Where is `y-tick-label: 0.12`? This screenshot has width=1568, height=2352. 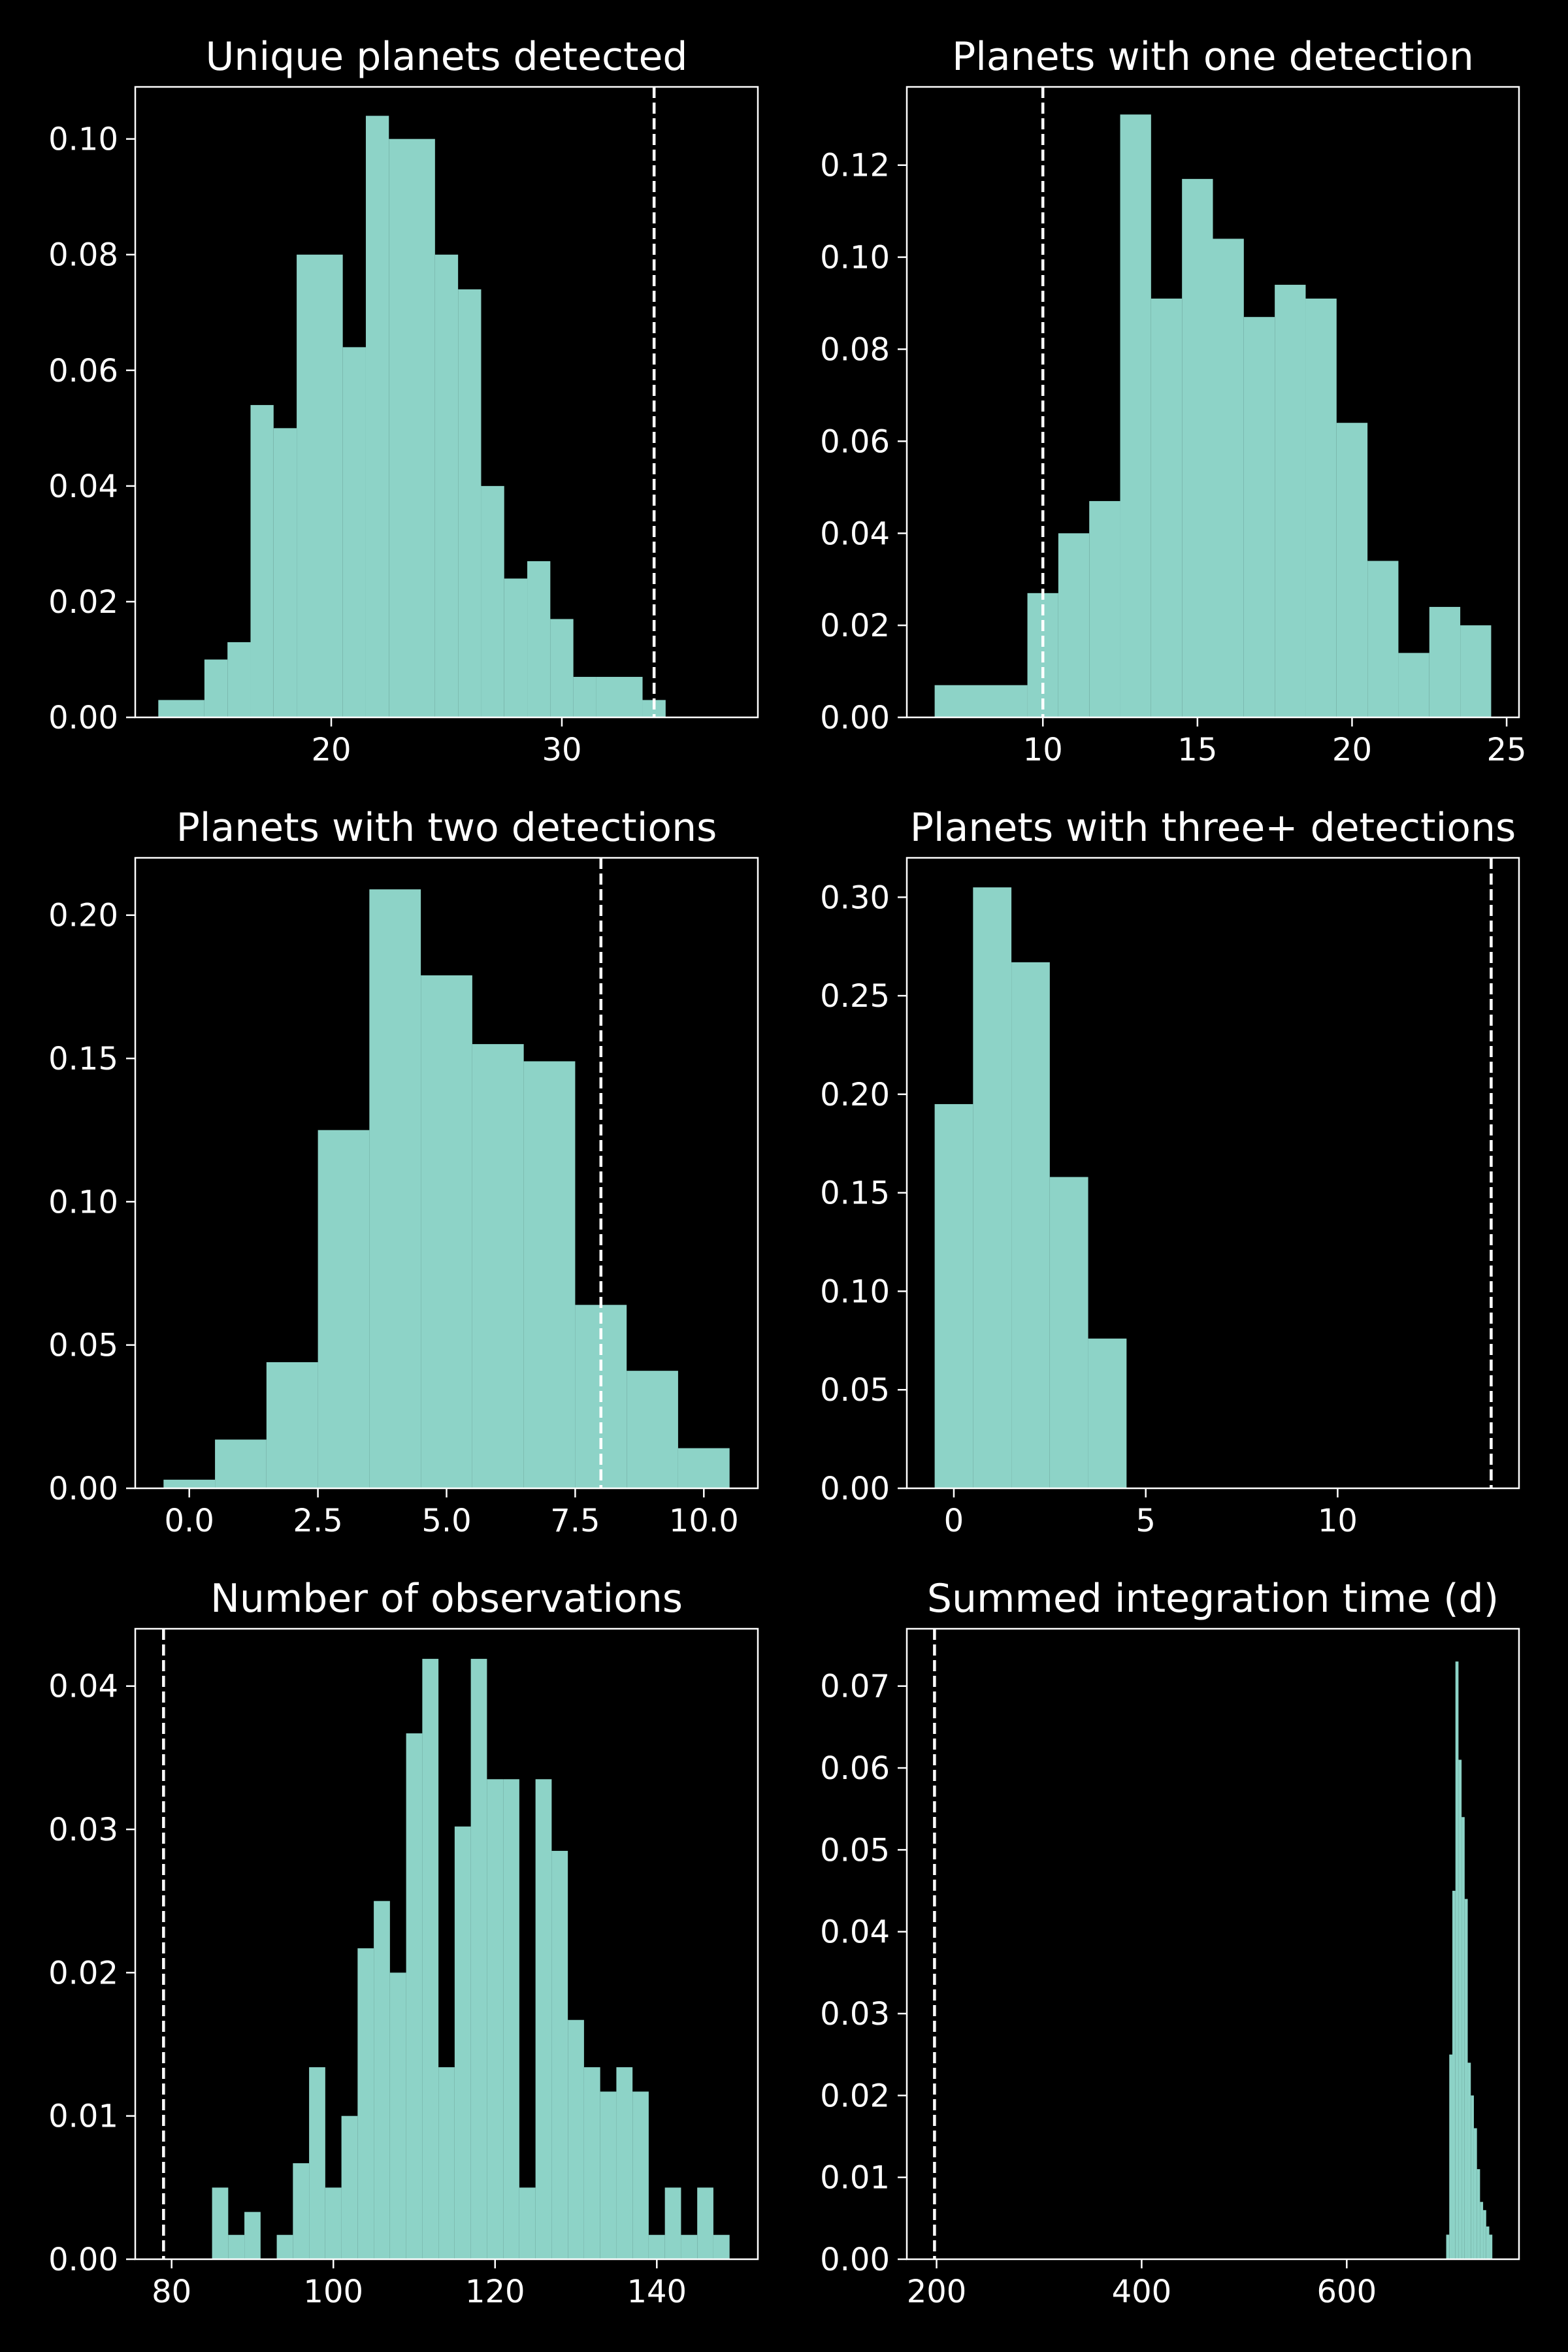 y-tick-label: 0.12 is located at coordinates (855, 166).